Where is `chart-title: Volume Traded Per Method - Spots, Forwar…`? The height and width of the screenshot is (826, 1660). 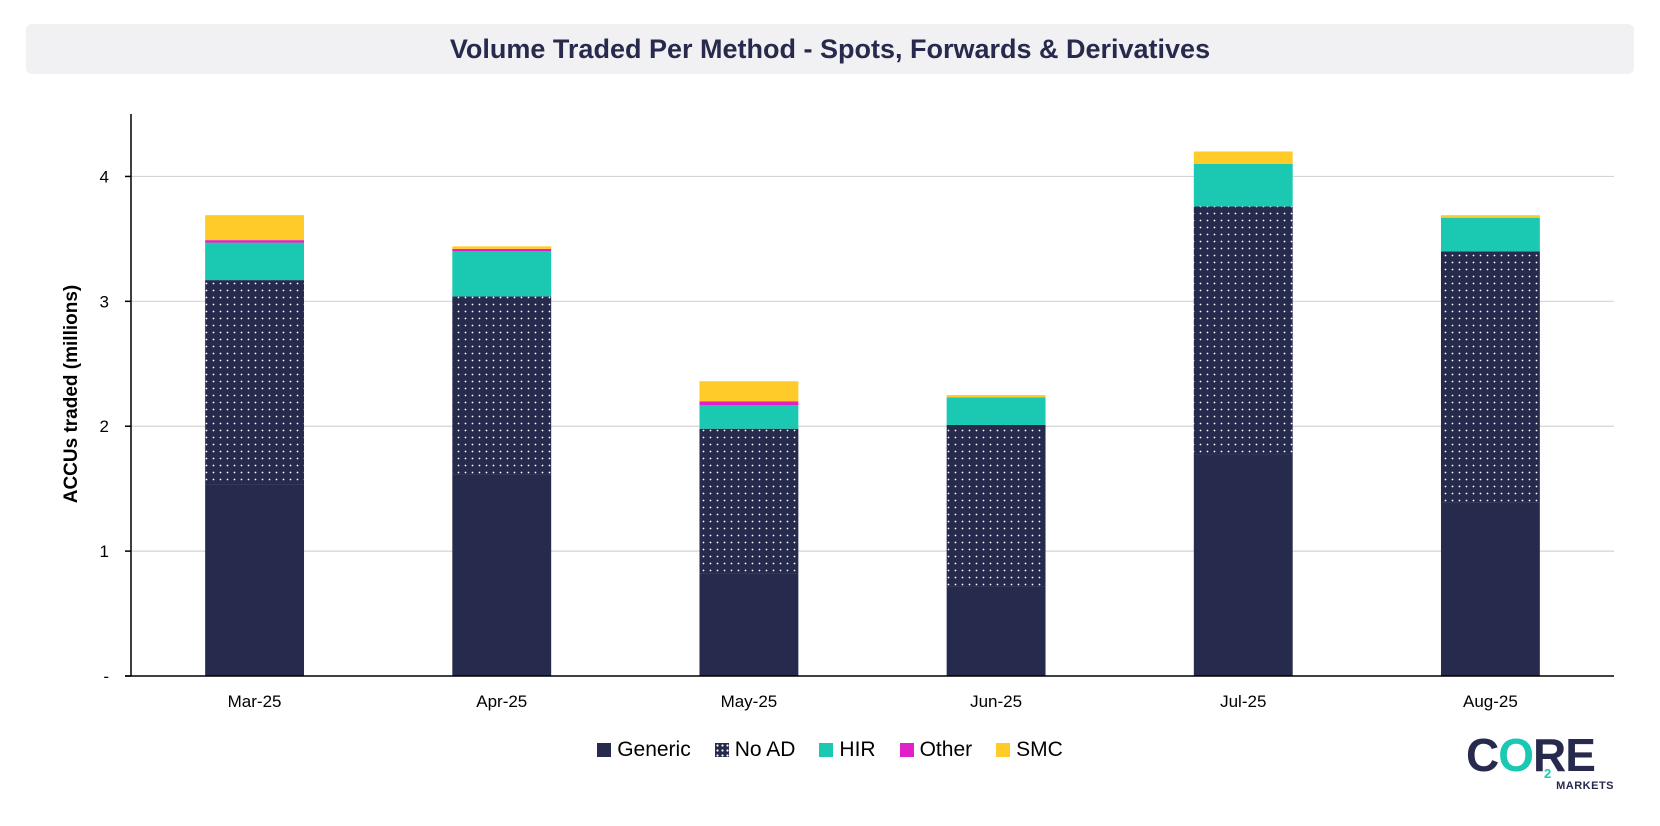 chart-title: Volume Traded Per Method - Spots, Forwar… is located at coordinates (830, 48).